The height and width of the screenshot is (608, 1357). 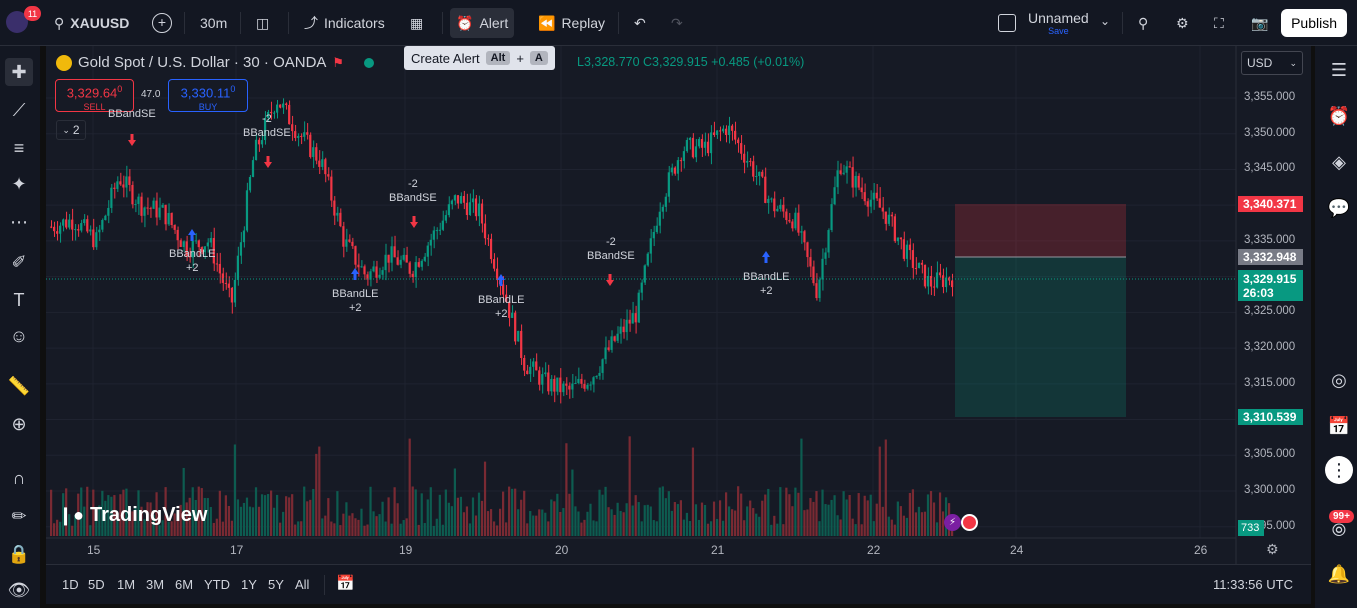 I want to click on replay-button: ⏪ Replay, so click(x=571, y=23).